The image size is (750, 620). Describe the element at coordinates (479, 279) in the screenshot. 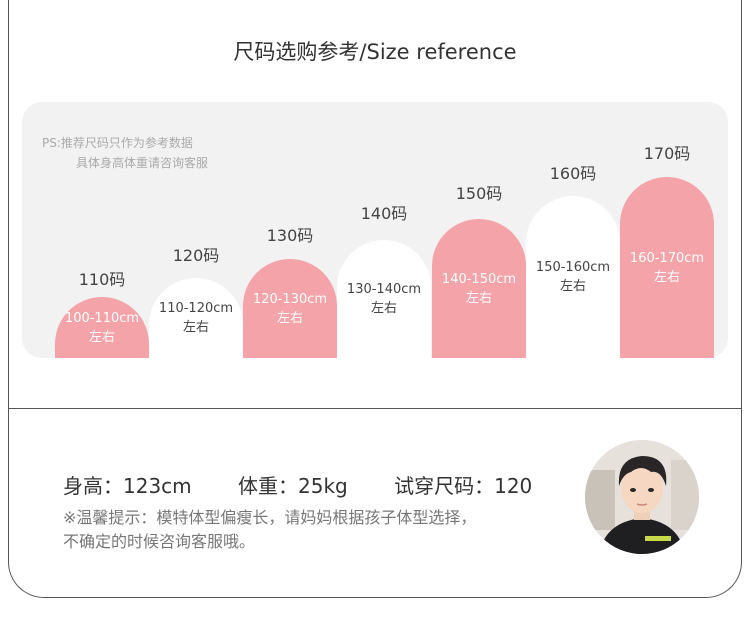

I see `size-range: 140-150cm` at that location.